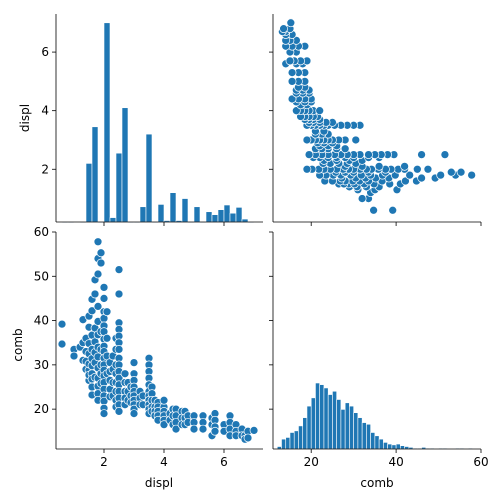 The width and height of the screenshot is (497, 494). I want to click on displ-hist-y-tick-label: 6, so click(45, 52).